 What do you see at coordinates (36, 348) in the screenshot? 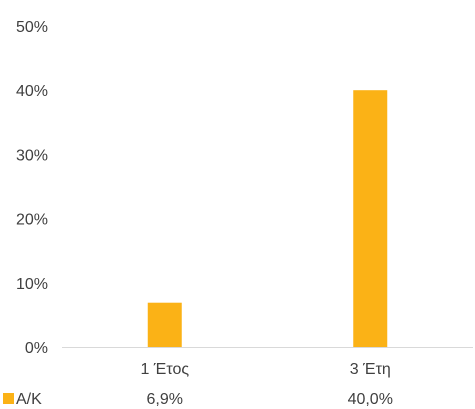
I see `y-tick-label: 0%` at bounding box center [36, 348].